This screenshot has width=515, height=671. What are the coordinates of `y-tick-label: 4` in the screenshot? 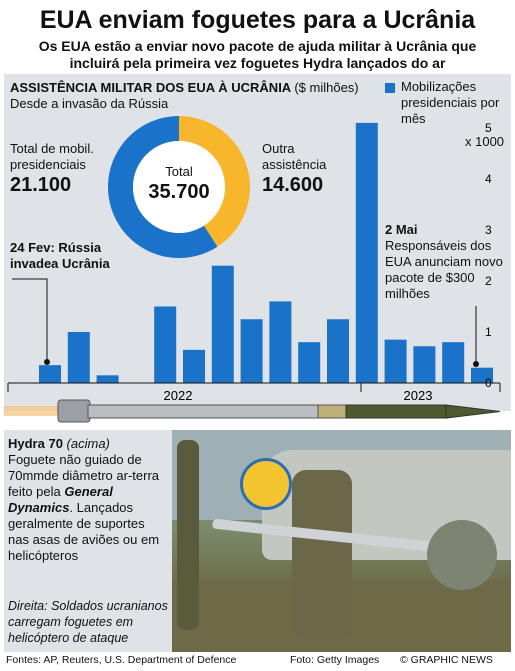 It's located at (488, 179).